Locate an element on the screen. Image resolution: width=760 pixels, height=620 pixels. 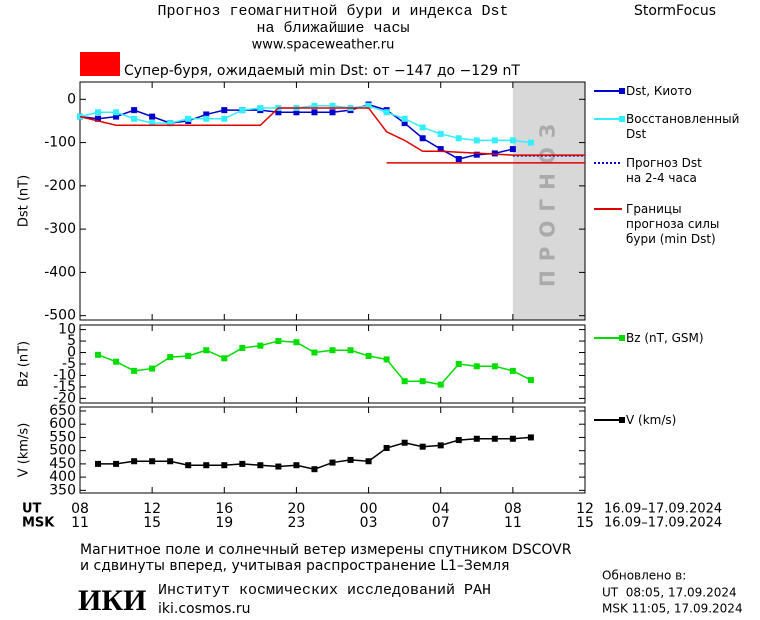
y-tick-label: -5 is located at coordinates (69, 364).